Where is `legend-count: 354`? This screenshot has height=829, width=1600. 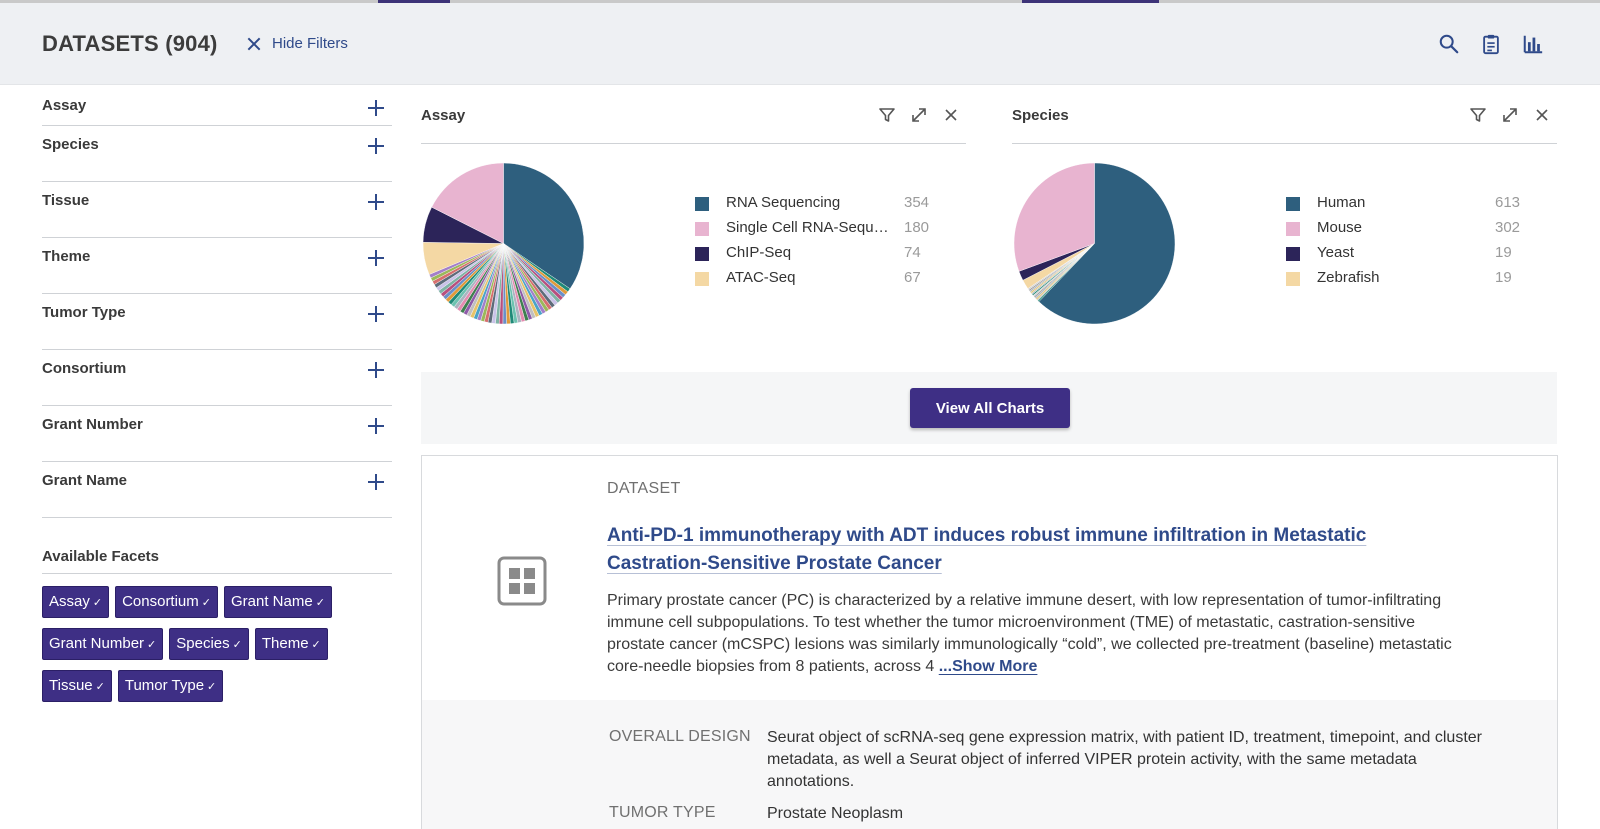
legend-count: 354 is located at coordinates (917, 202).